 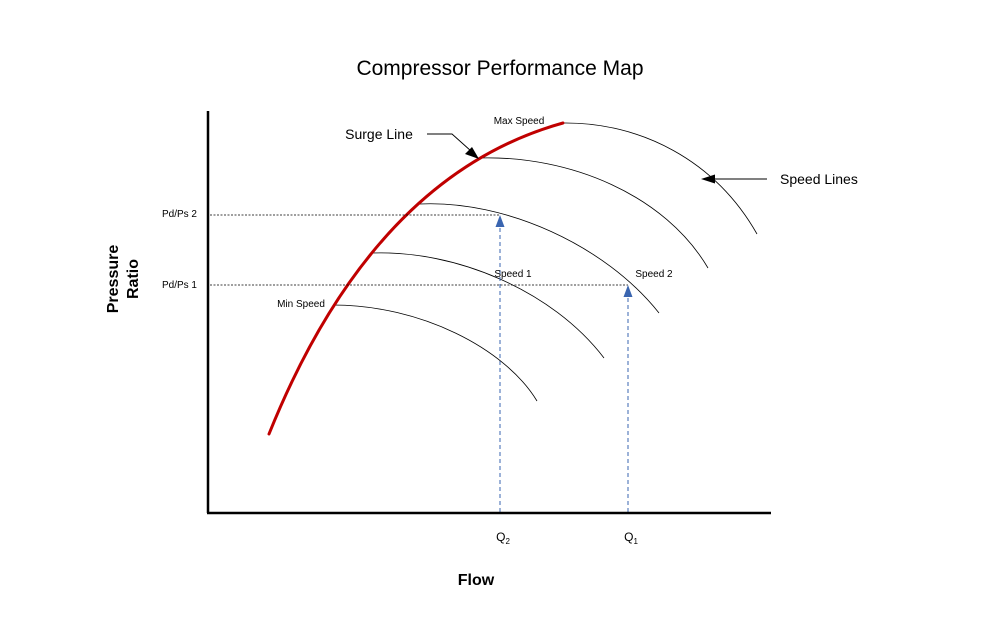 What do you see at coordinates (133, 279) in the screenshot?
I see `y-axis-title-line2: Ratio` at bounding box center [133, 279].